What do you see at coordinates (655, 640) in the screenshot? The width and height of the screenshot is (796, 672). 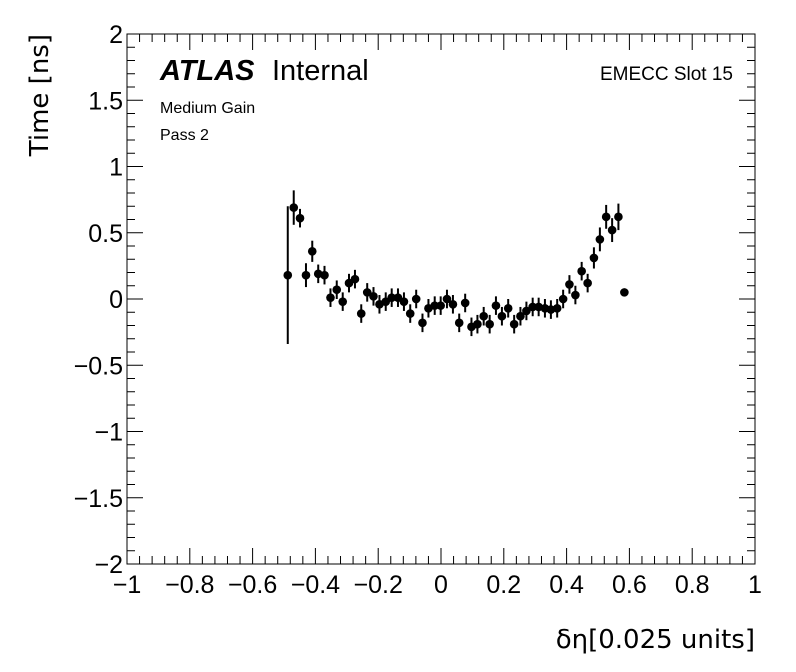 I see `x-axis-title: δη[0.025 units]` at bounding box center [655, 640].